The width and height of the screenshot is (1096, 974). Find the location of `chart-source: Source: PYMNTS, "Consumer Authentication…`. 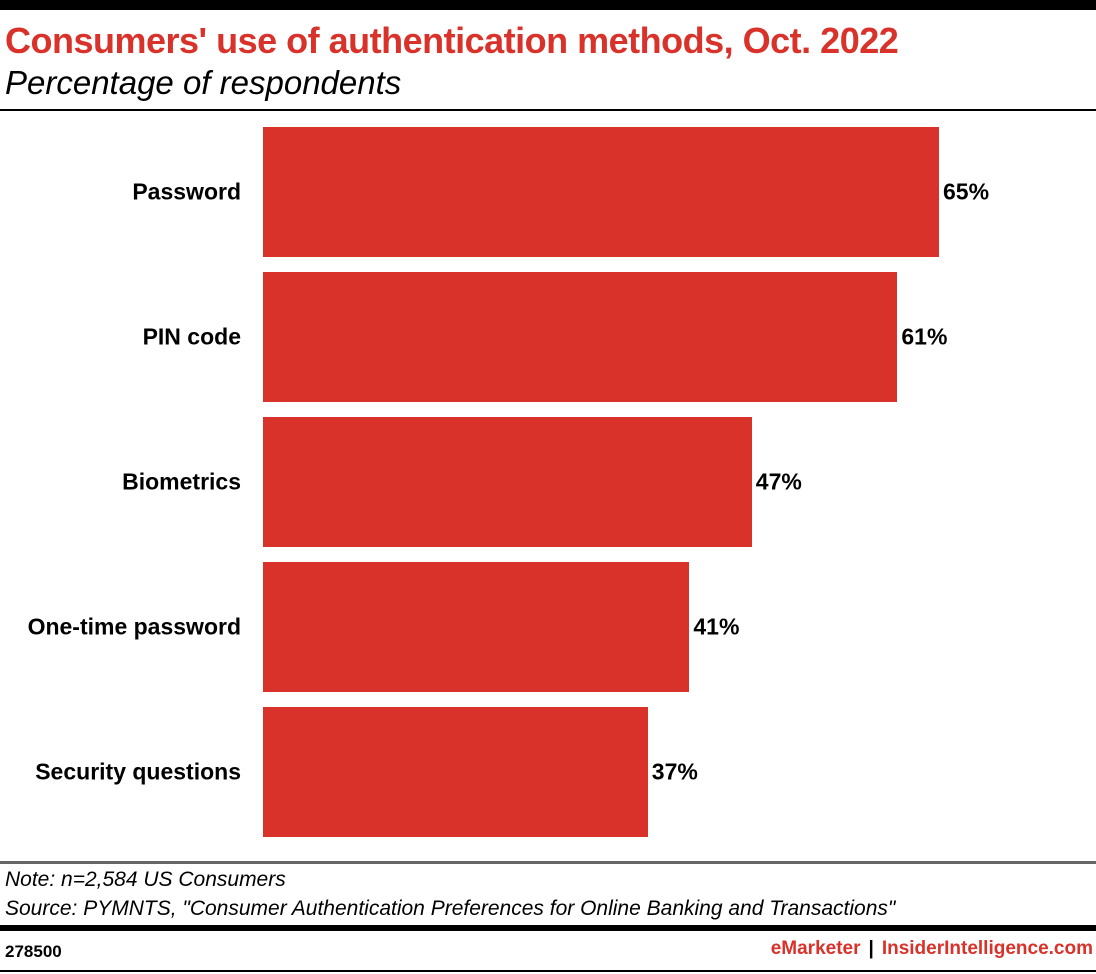

chart-source: Source: PYMNTS, "Consumer Authentication… is located at coordinates (450, 908).